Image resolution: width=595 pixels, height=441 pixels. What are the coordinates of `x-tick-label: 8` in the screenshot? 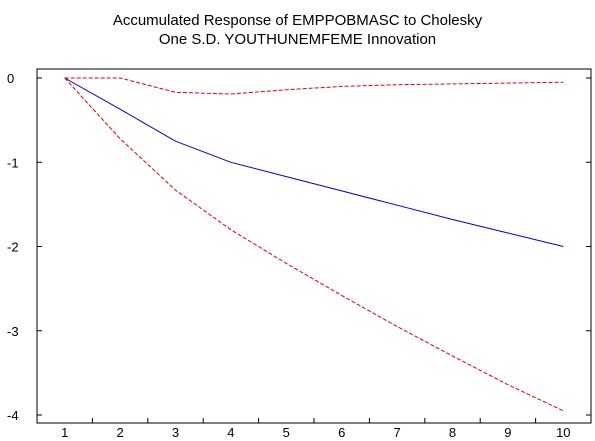 It's located at (452, 432).